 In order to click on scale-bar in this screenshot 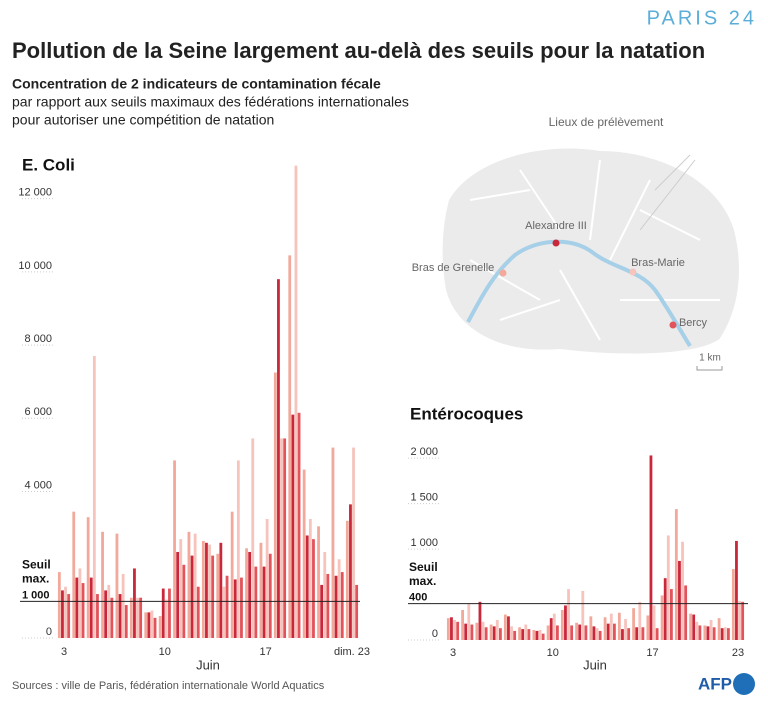, I will do `click(709, 368)`.